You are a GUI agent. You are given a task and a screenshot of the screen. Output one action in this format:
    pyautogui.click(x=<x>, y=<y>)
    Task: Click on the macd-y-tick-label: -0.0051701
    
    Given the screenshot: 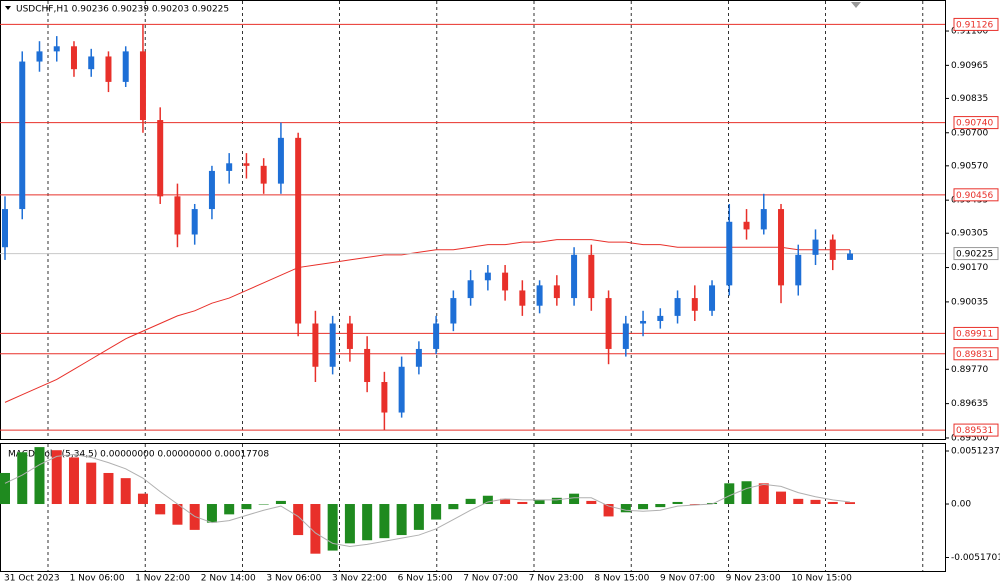 What is the action you would take?
    pyautogui.click(x=975, y=558)
    